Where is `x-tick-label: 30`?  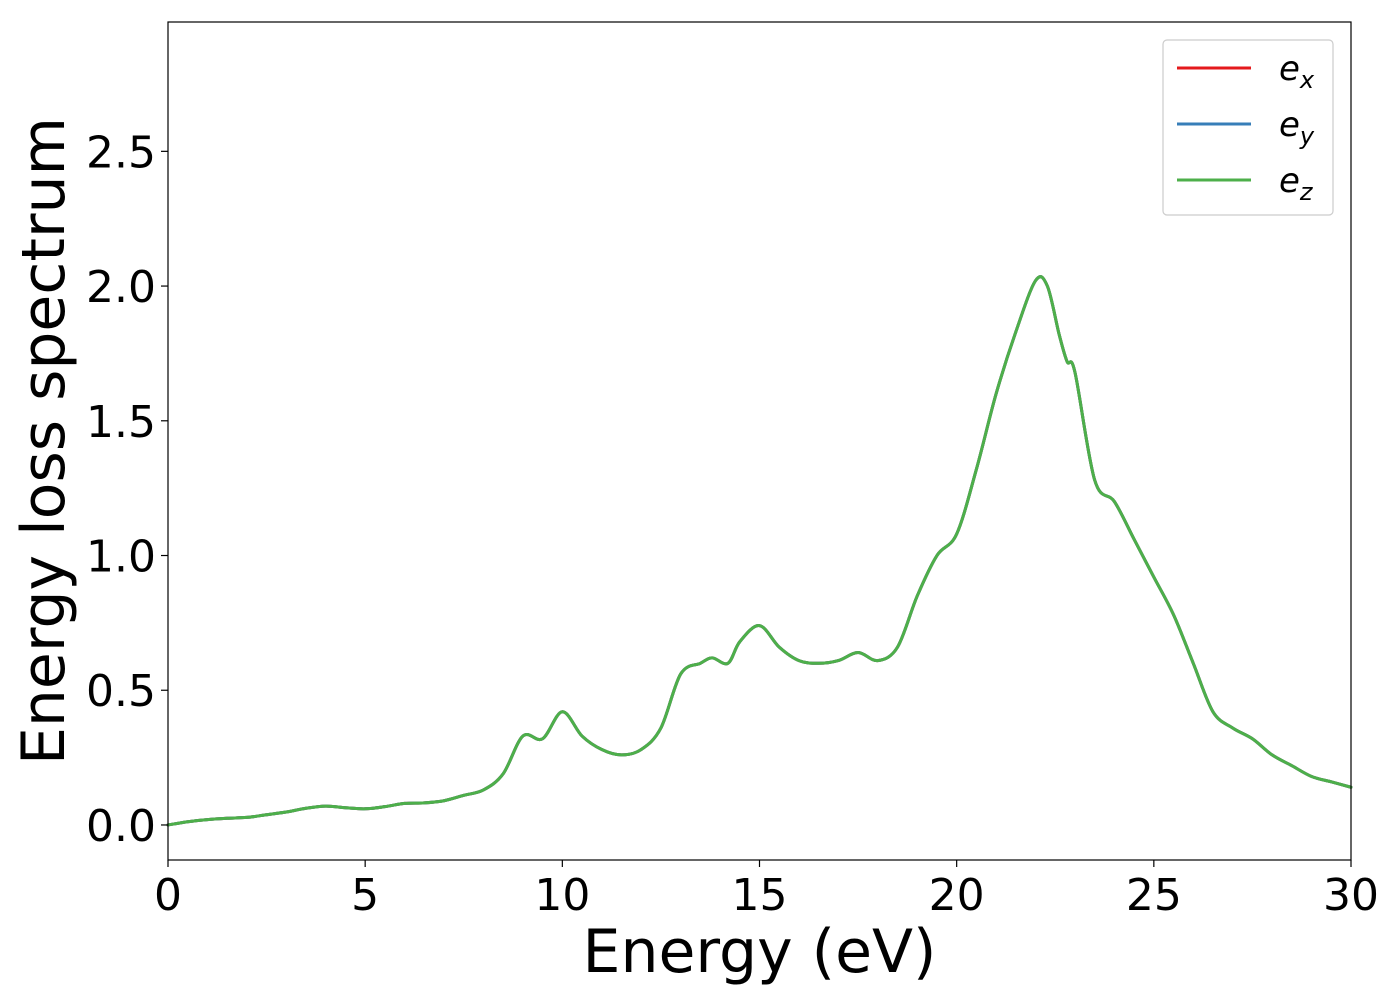 x-tick-label: 30 is located at coordinates (1351, 895).